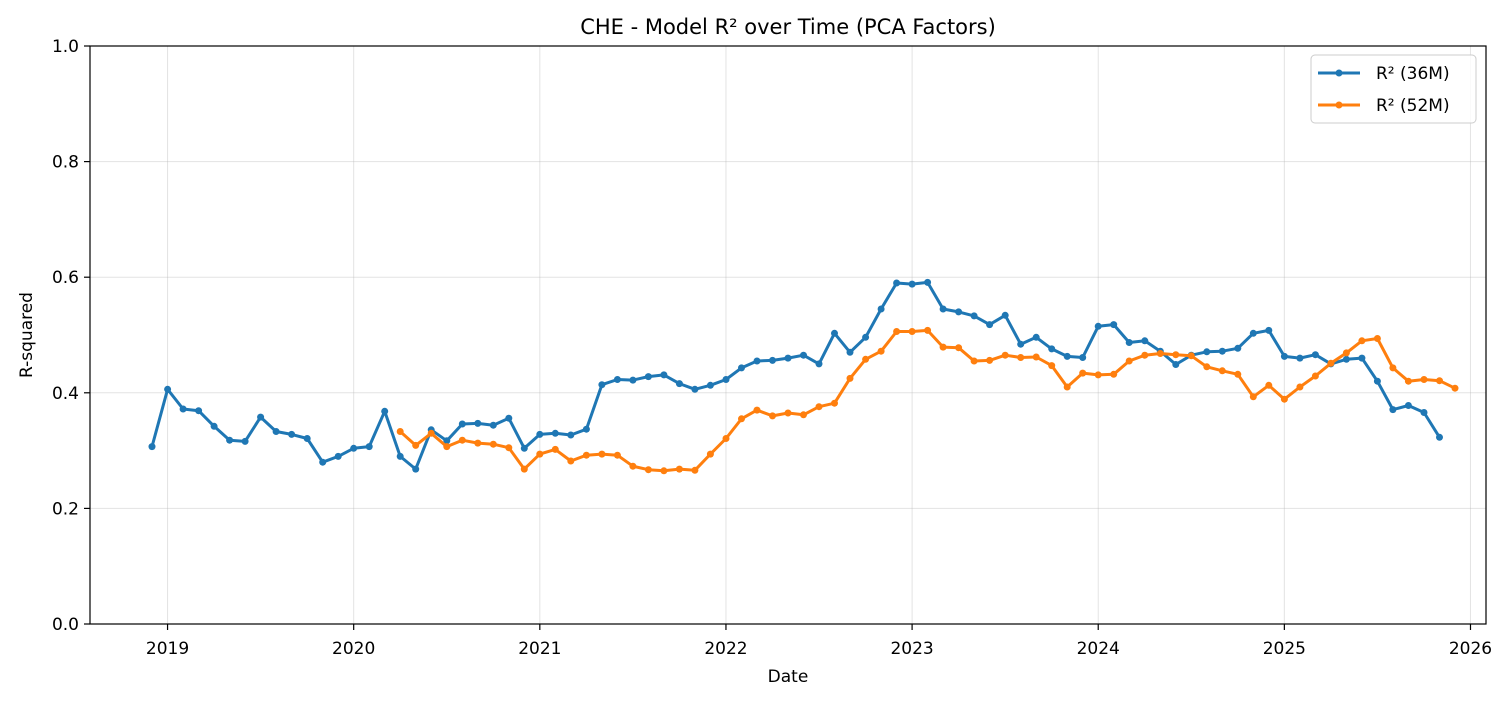 The height and width of the screenshot is (701, 1501). What do you see at coordinates (65, 625) in the screenshot?
I see `y-tick-label: 0.0` at bounding box center [65, 625].